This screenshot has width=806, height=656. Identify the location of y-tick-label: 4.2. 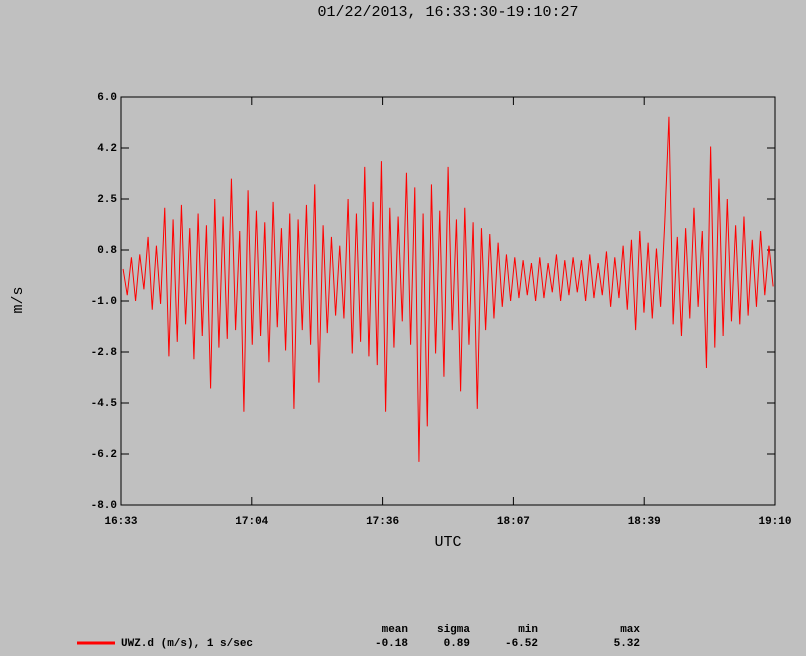
(107, 149).